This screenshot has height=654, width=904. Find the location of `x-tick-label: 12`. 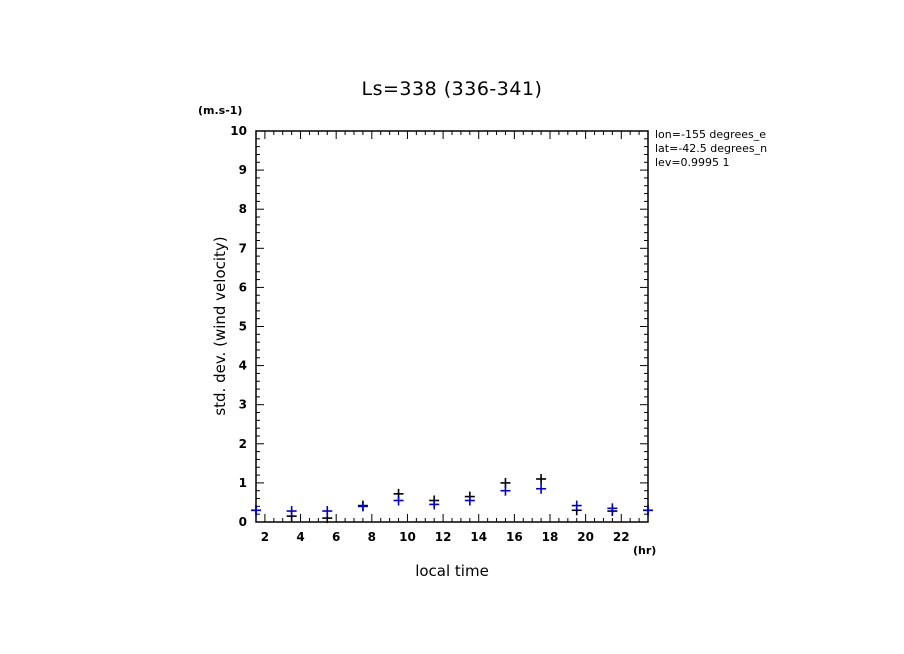

x-tick-label: 12 is located at coordinates (443, 537).